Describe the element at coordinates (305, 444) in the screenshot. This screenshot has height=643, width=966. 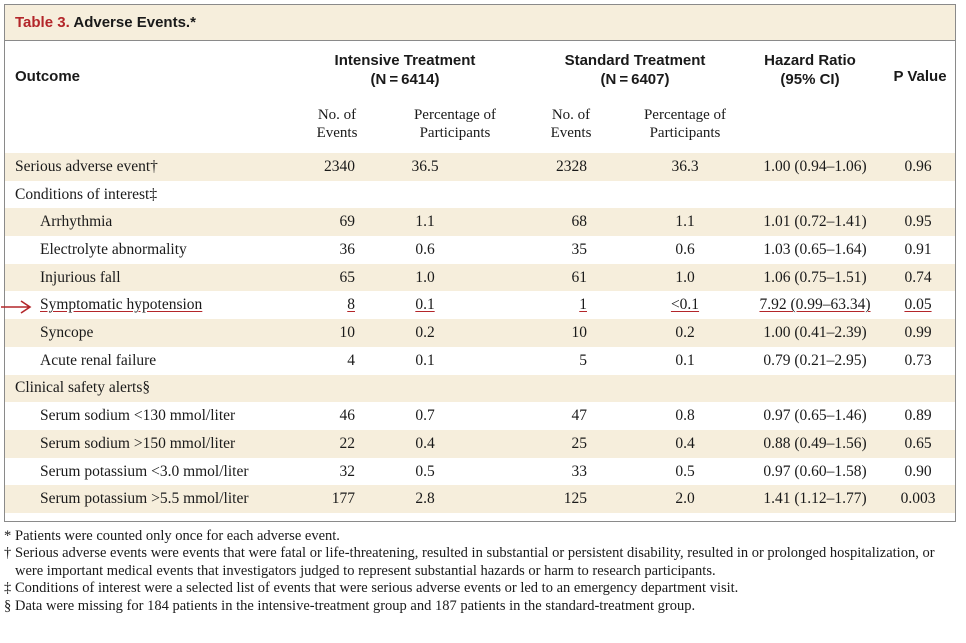
I see `cell-events-intensive: 22` at that location.